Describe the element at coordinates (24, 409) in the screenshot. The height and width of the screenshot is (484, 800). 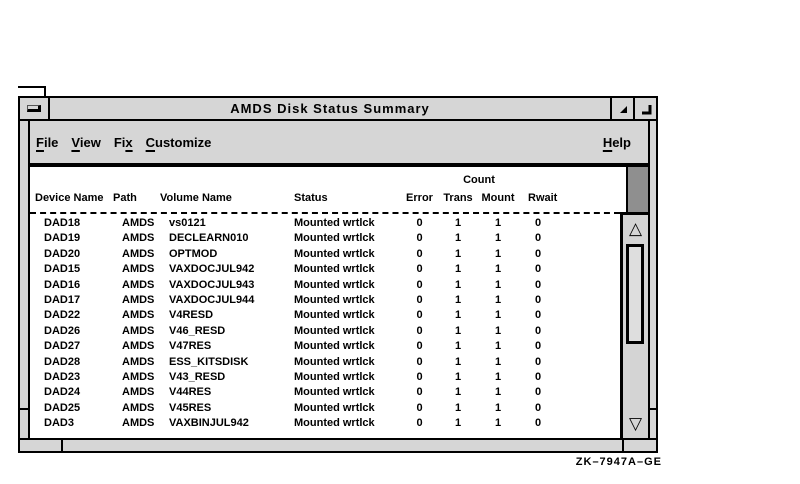
I see `resize-handle-tick` at that location.